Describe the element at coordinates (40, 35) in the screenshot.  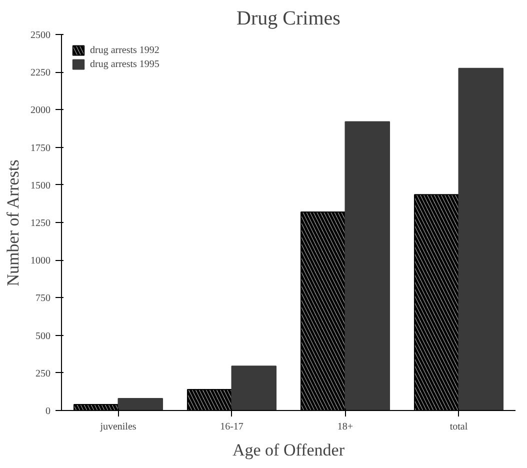
I see `y-tick-label: 2500` at that location.